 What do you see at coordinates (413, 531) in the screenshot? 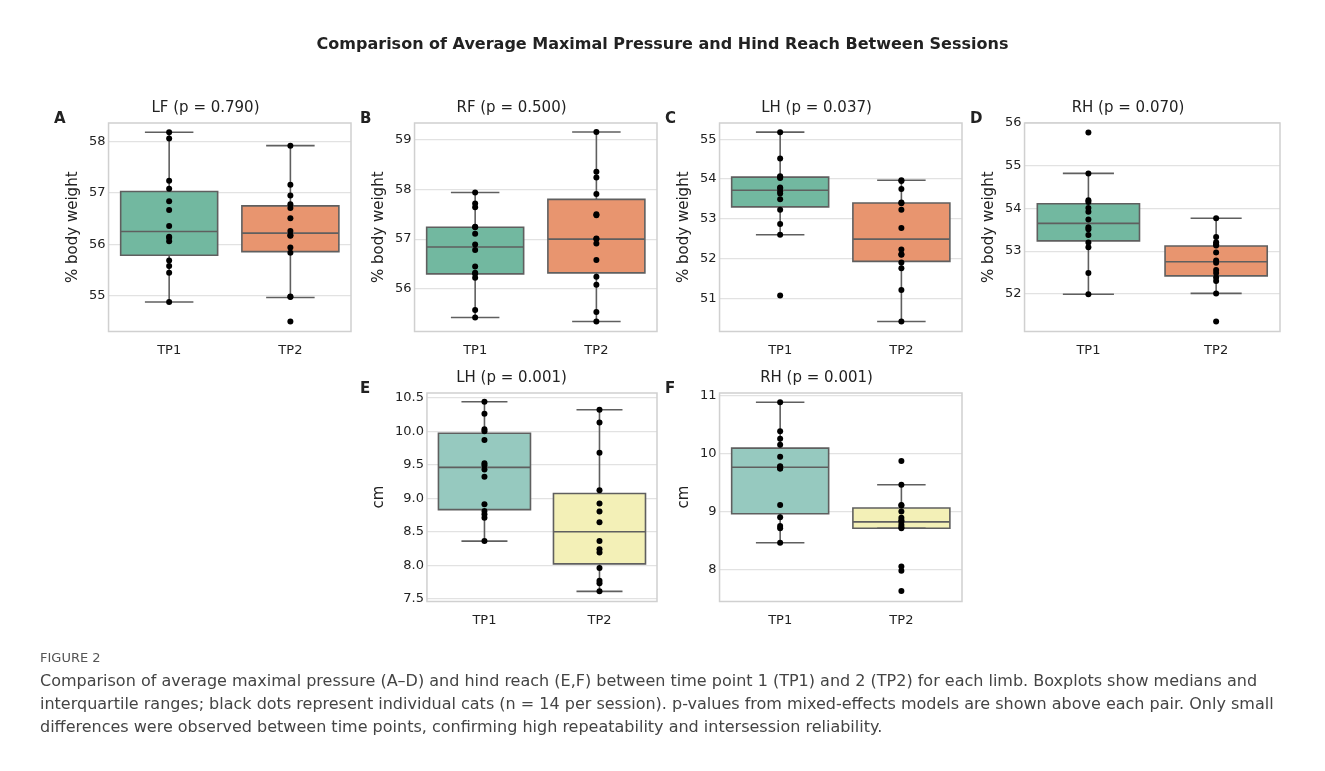
I see `y-tick-label: 8.5` at bounding box center [413, 531].